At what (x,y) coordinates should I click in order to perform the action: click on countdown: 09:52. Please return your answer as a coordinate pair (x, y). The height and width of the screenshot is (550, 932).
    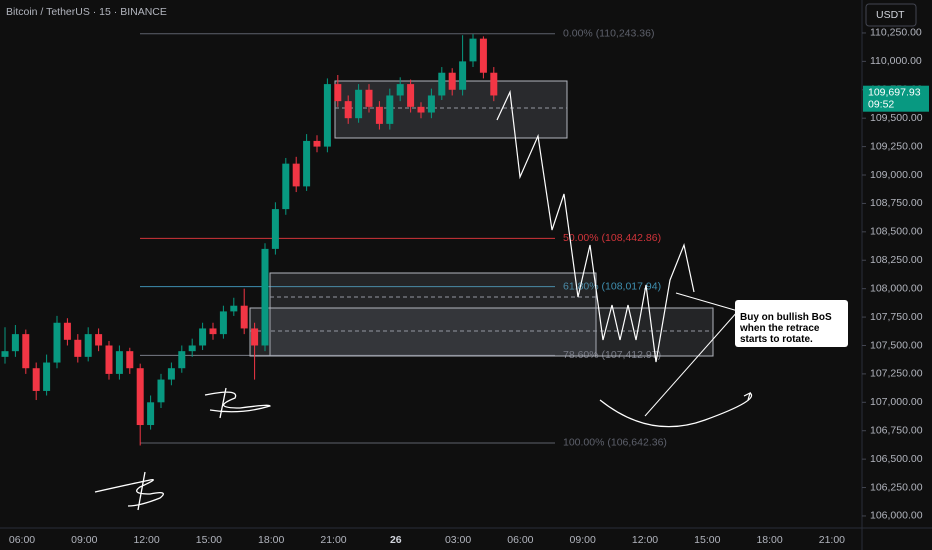
    Looking at the image, I should click on (881, 104).